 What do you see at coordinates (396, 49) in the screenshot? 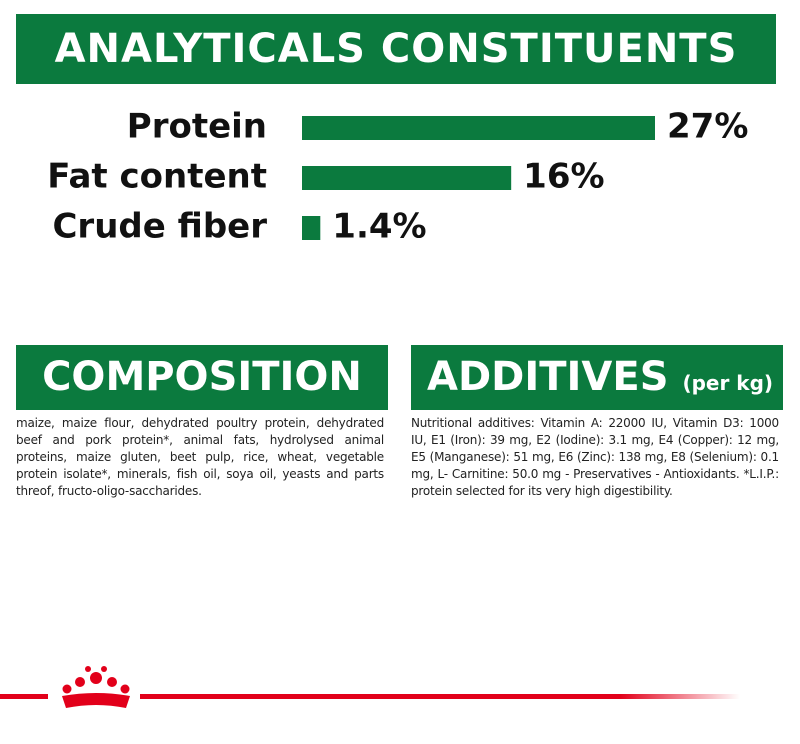
I see `chart-title: ANALYTICALS CONSTITUENTS` at bounding box center [396, 49].